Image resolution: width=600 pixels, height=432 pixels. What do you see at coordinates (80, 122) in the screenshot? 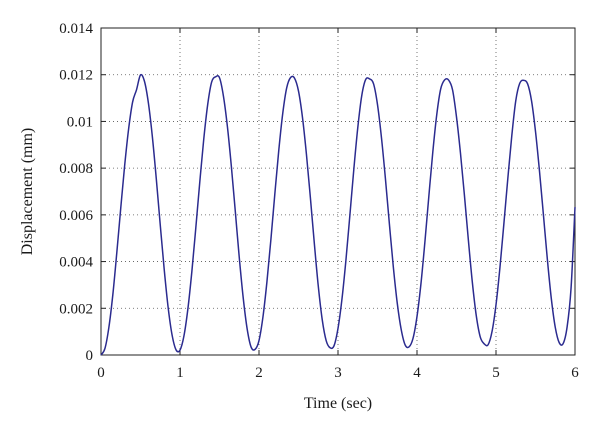
I see `y-tick-label: 0.01` at bounding box center [80, 122].